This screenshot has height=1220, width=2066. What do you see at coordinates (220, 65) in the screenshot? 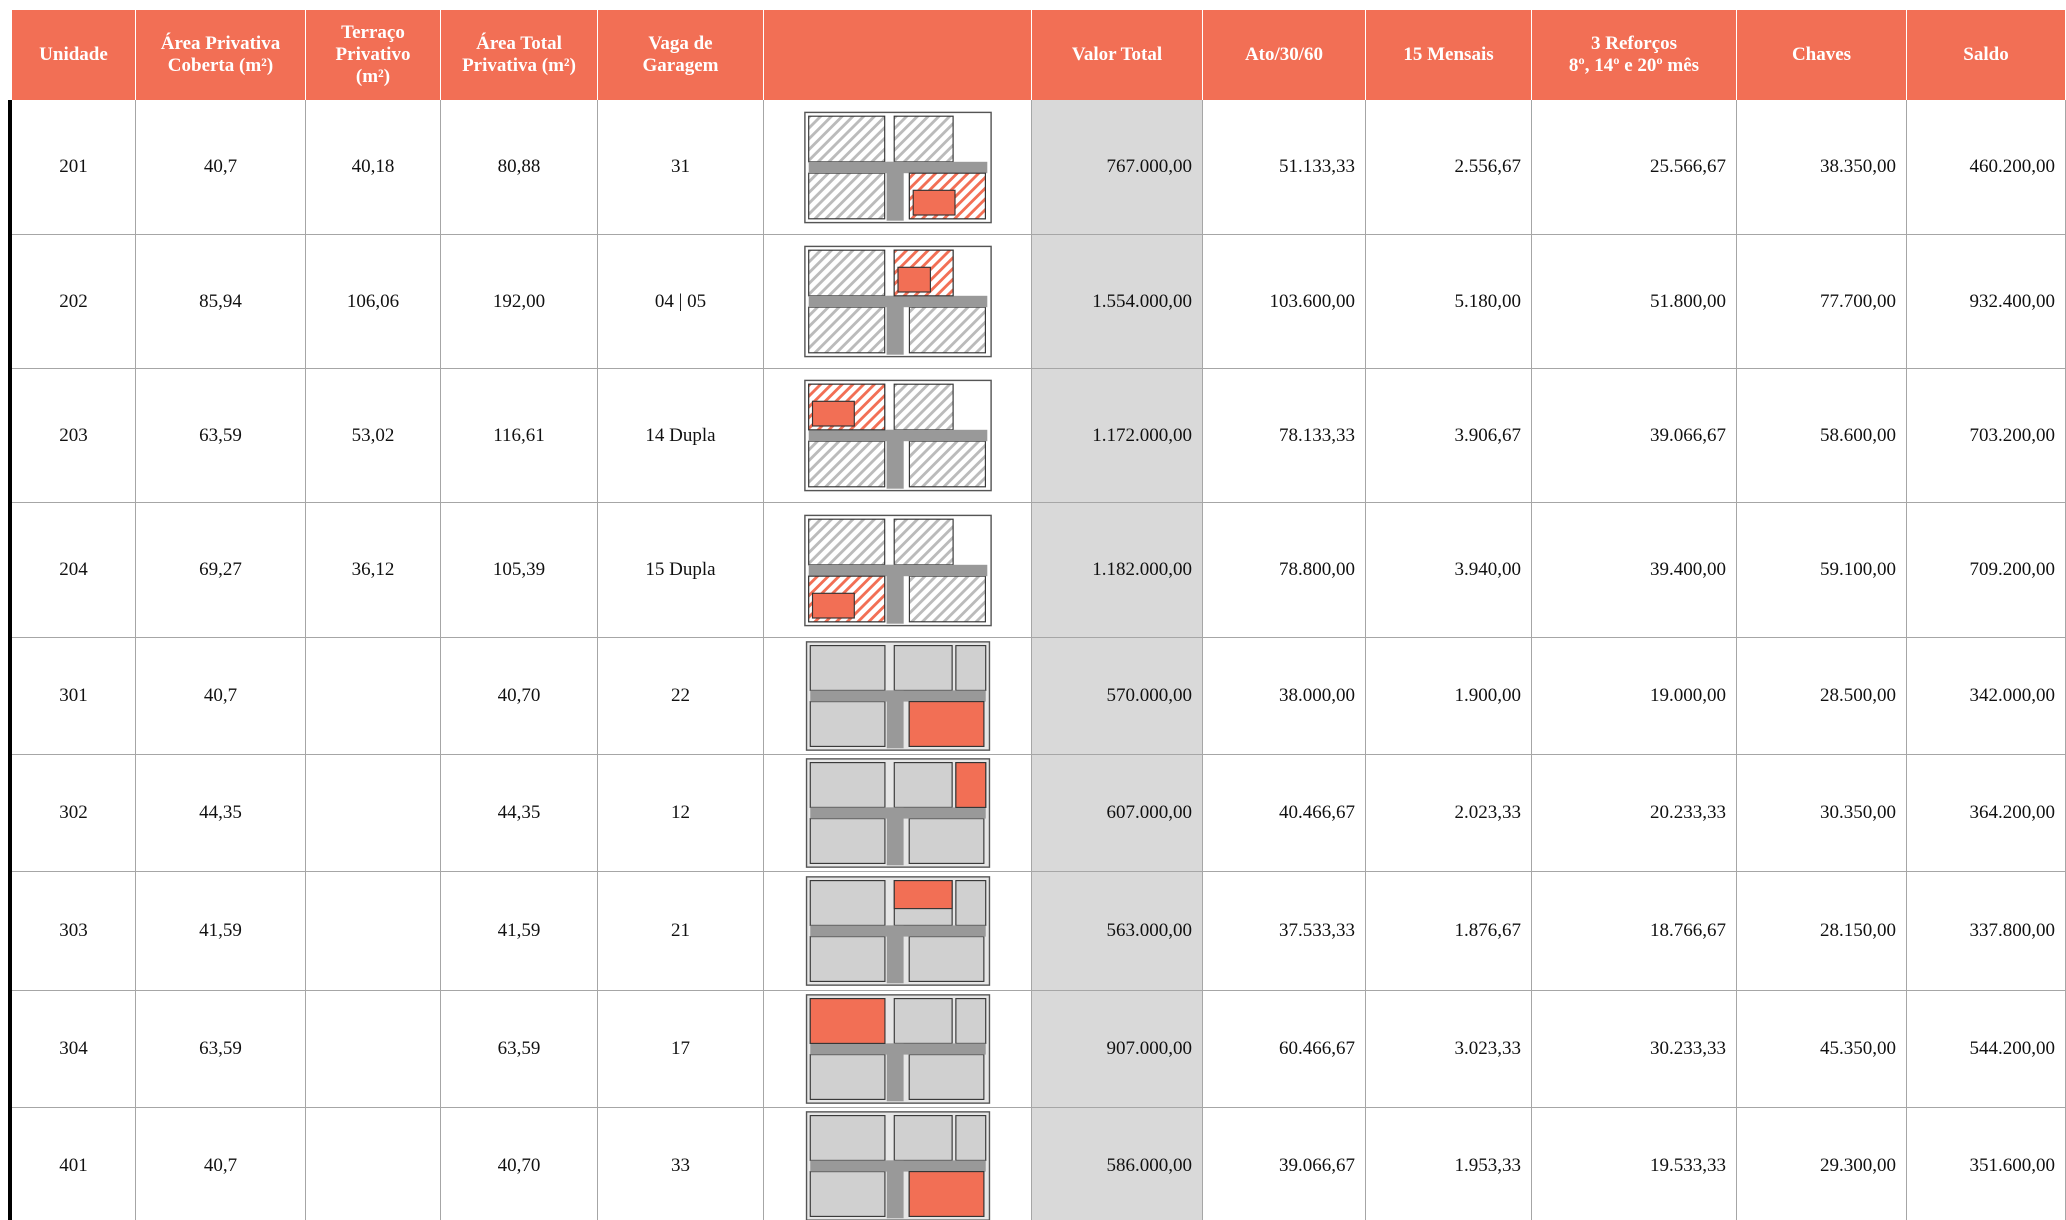
I see `header-text: Coberta (m²)` at bounding box center [220, 65].